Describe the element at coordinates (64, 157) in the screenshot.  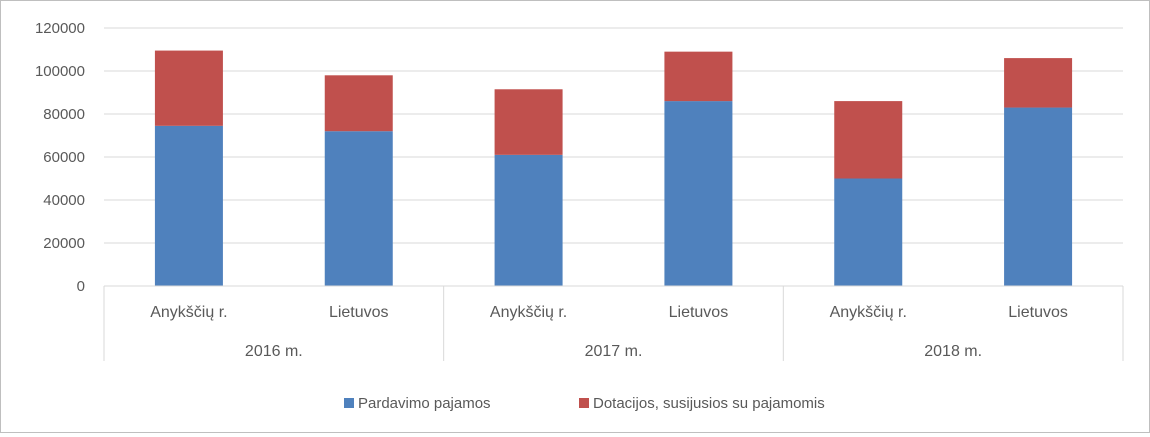
I see `y-tick-label: 60000` at that location.